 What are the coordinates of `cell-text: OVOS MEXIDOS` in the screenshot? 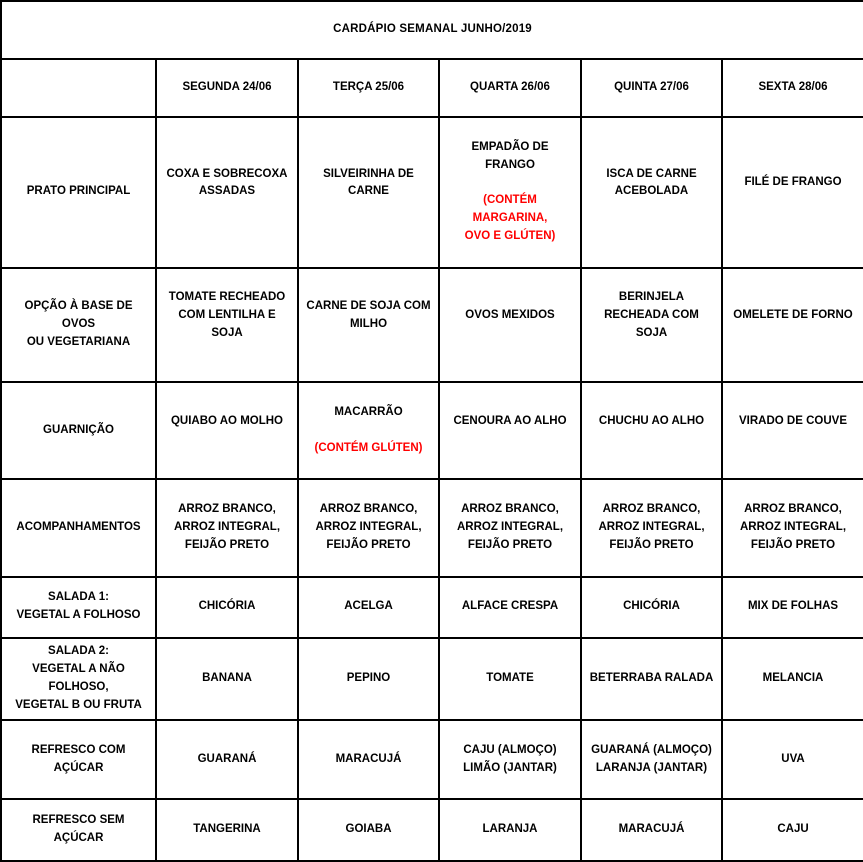 It's located at (510, 315).